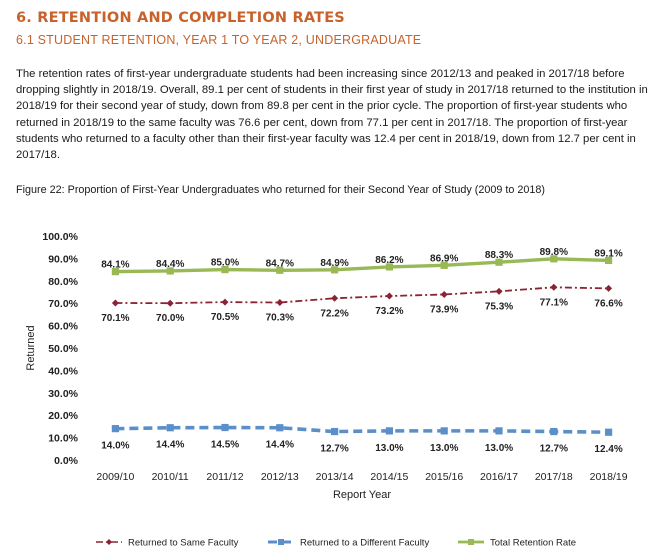 The width and height of the screenshot is (664, 554). What do you see at coordinates (63, 349) in the screenshot?
I see `y-tick-label: 50.0%` at bounding box center [63, 349].